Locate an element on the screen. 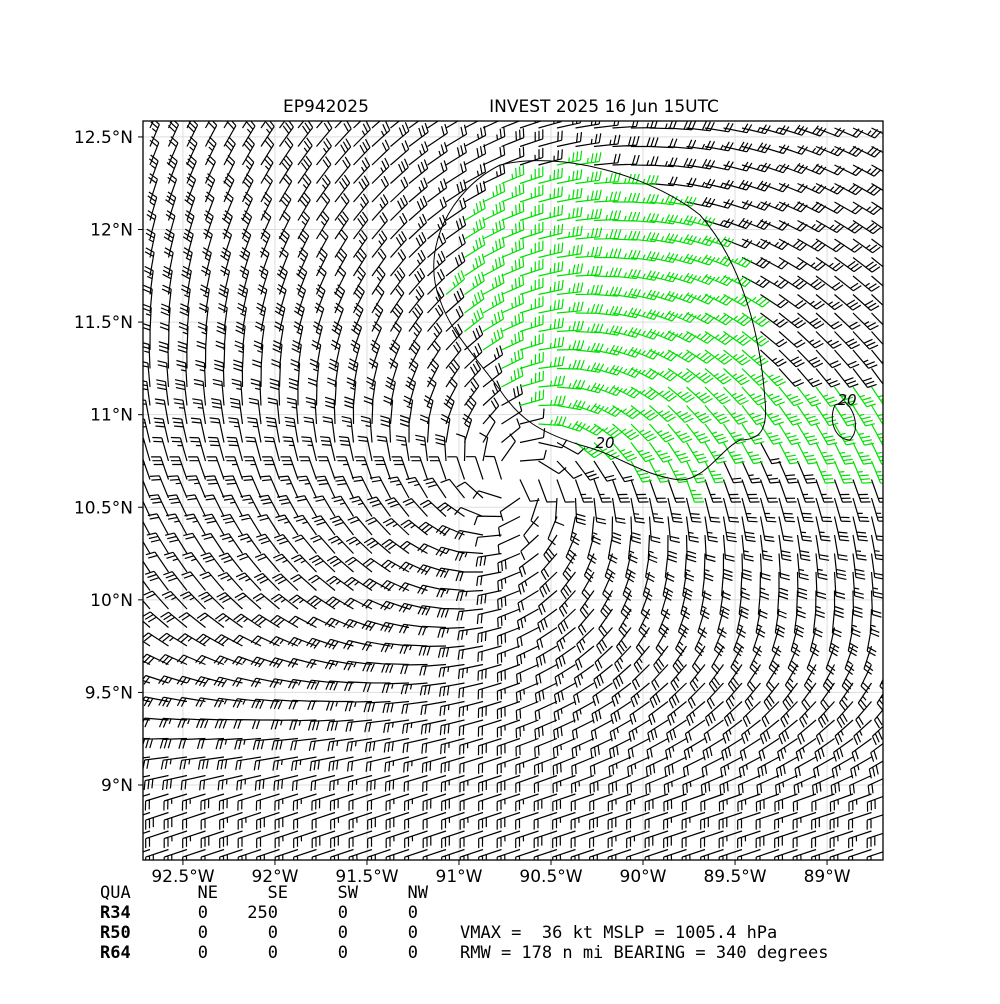 This screenshot has width=1000, height=1004. x-tick-label: 91°W is located at coordinates (459, 877).